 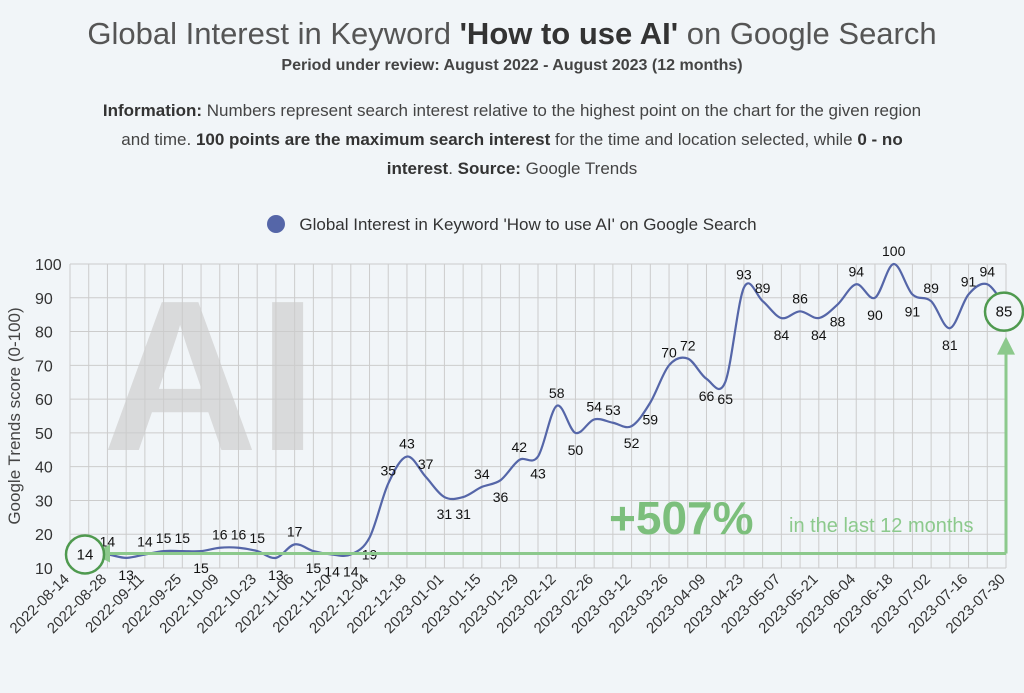 I want to click on data-label: 35, so click(x=388, y=471).